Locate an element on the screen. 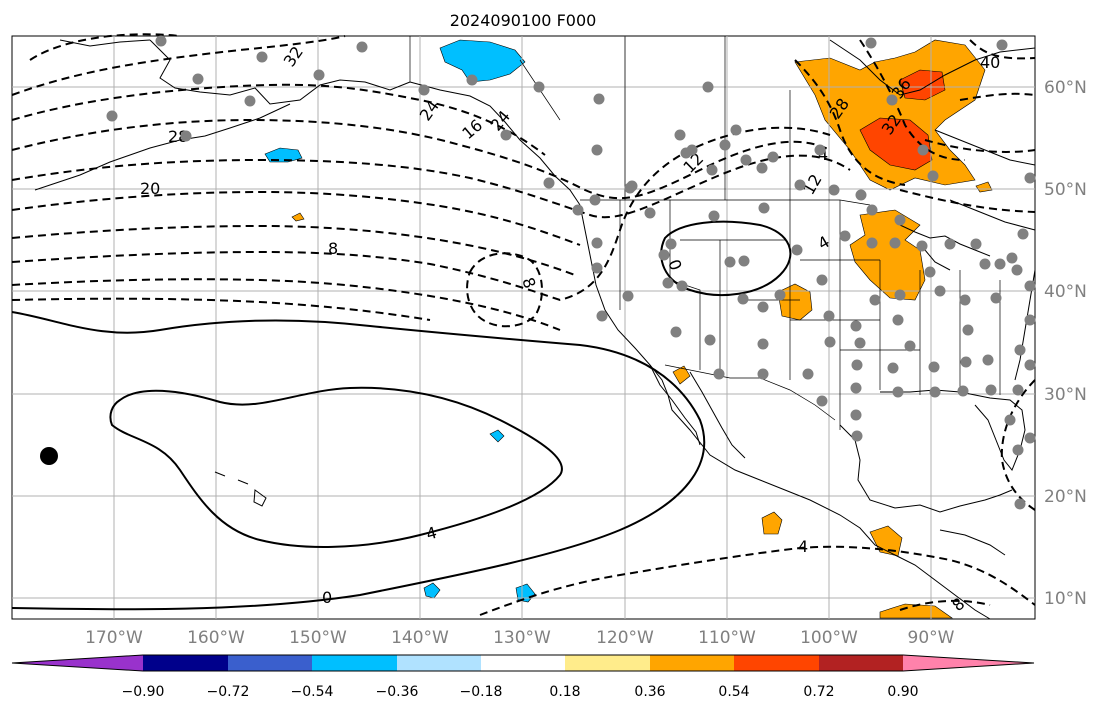 Image resolution: width=1105 pixels, height=712 pixels. contour-solid-high is located at coordinates (726, 258).